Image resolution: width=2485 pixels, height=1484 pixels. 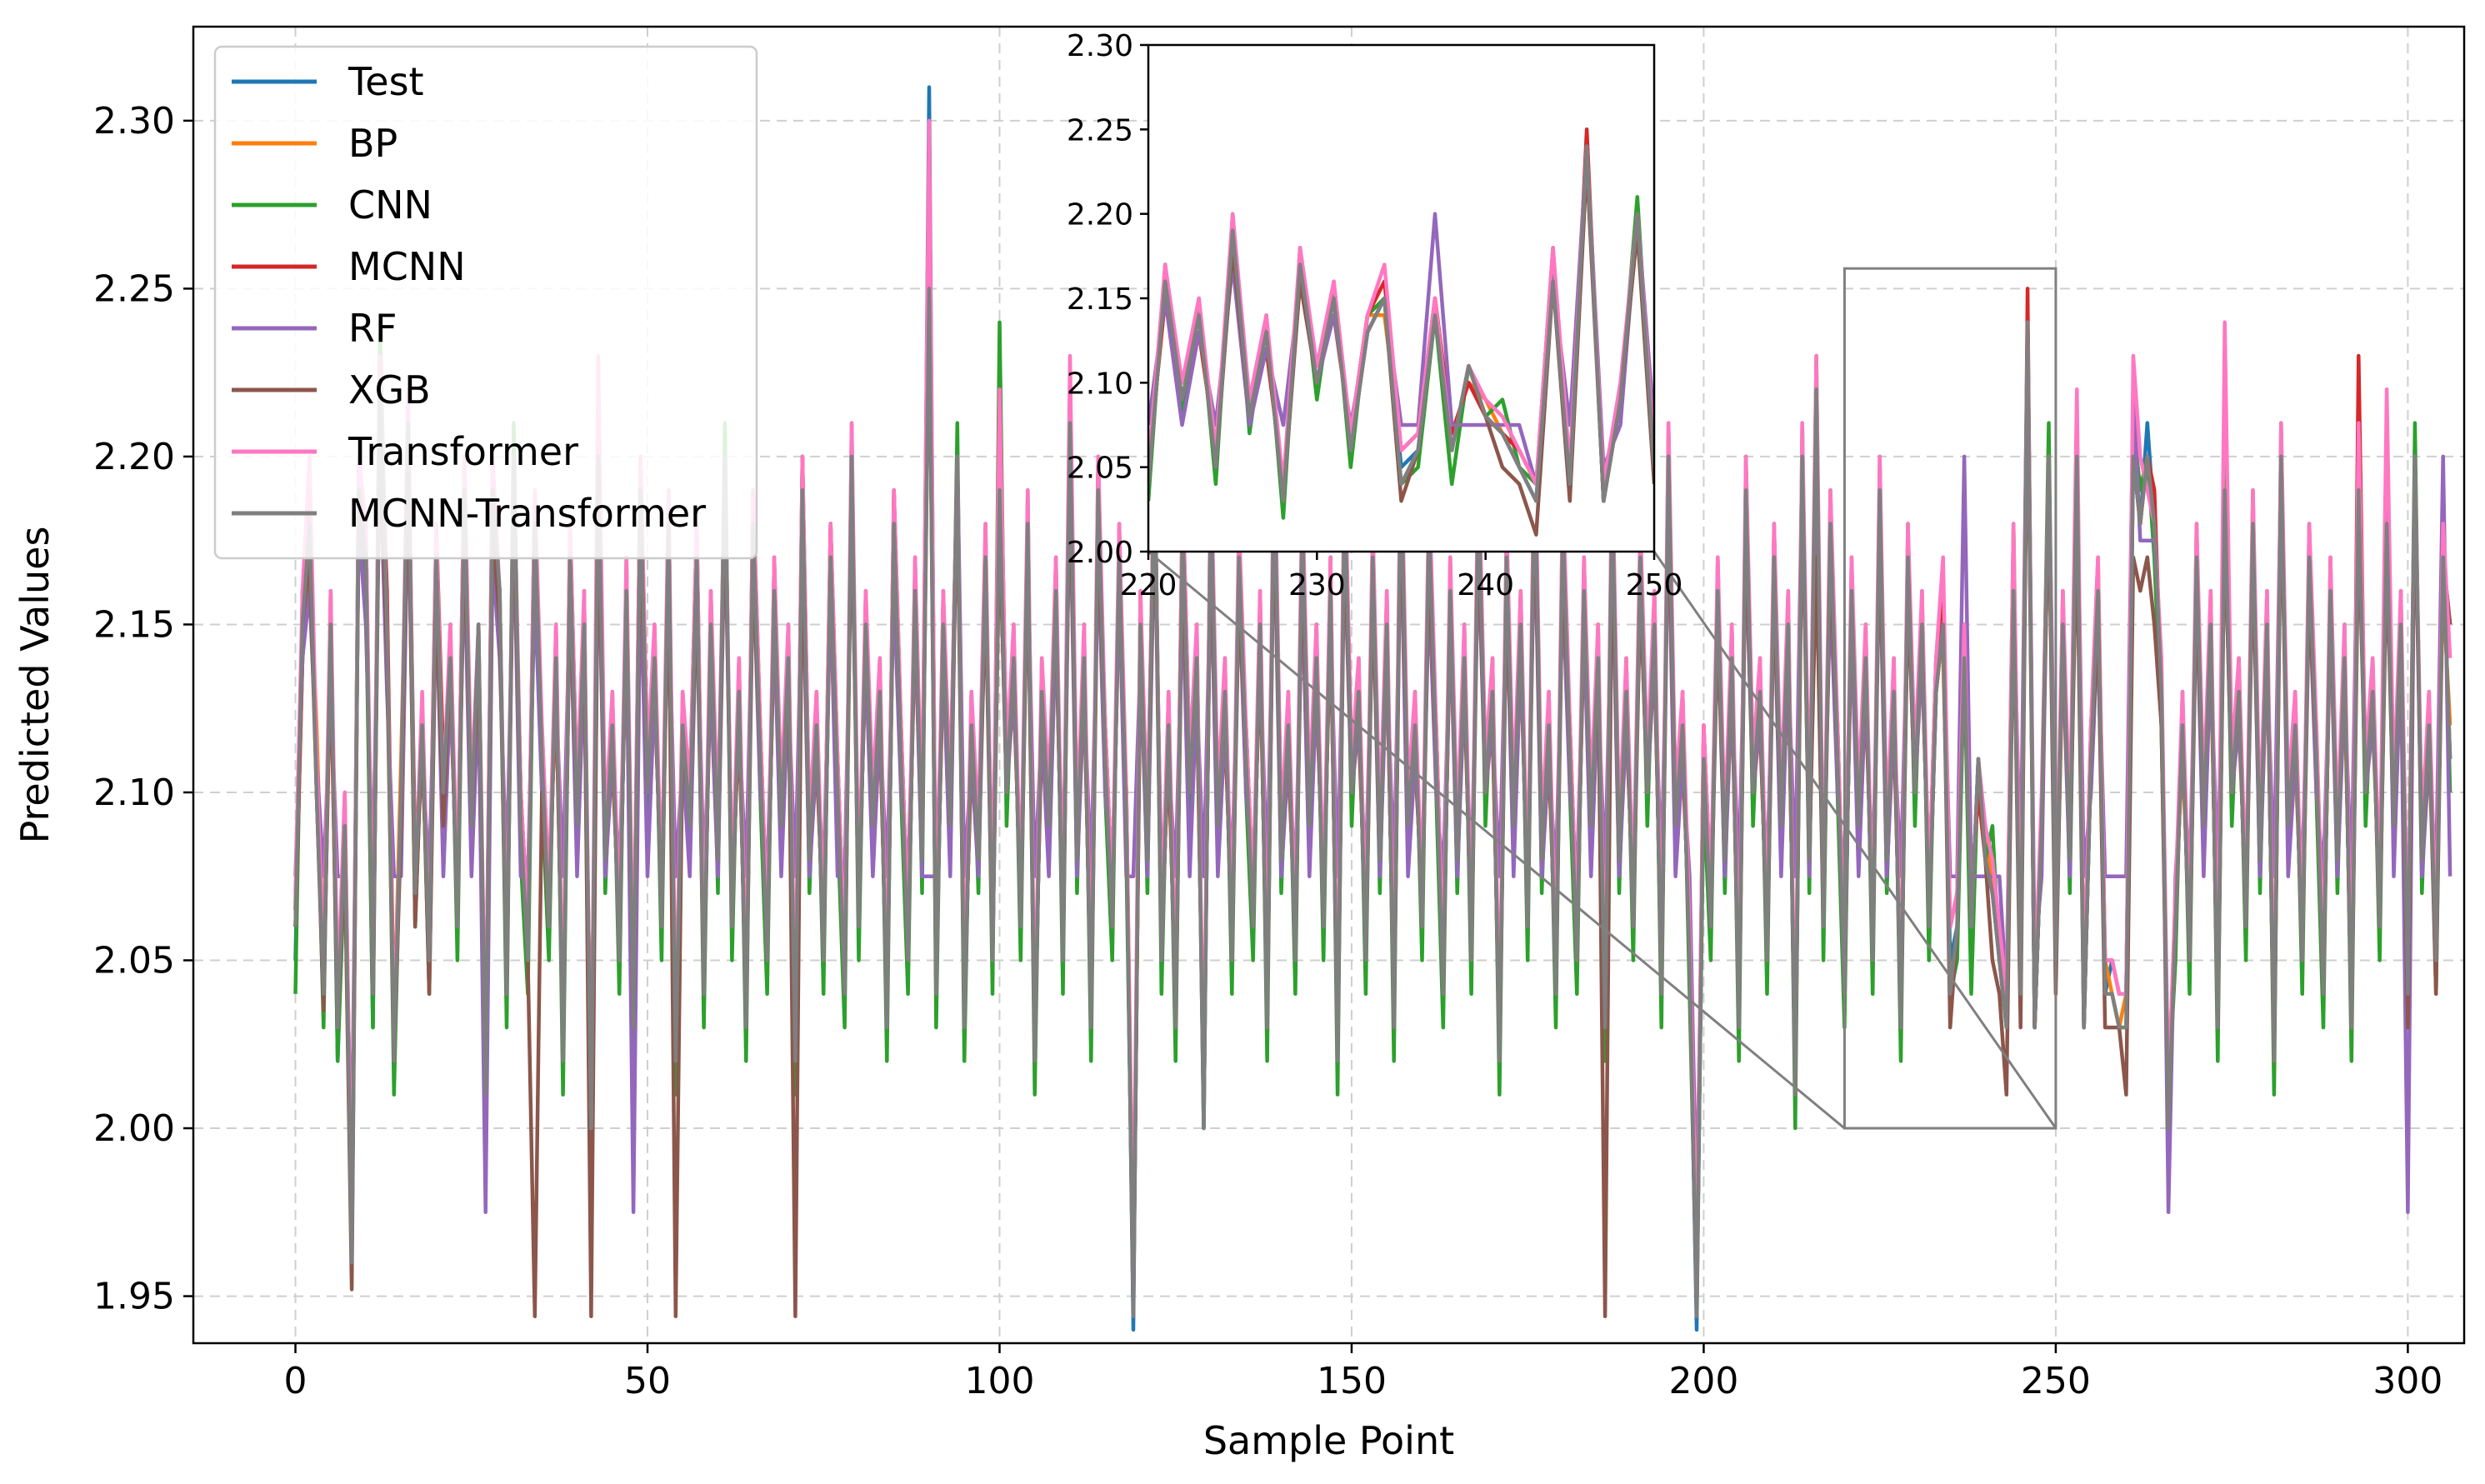 What do you see at coordinates (1485, 585) in the screenshot?
I see `inset-x-tick-label: 240` at bounding box center [1485, 585].